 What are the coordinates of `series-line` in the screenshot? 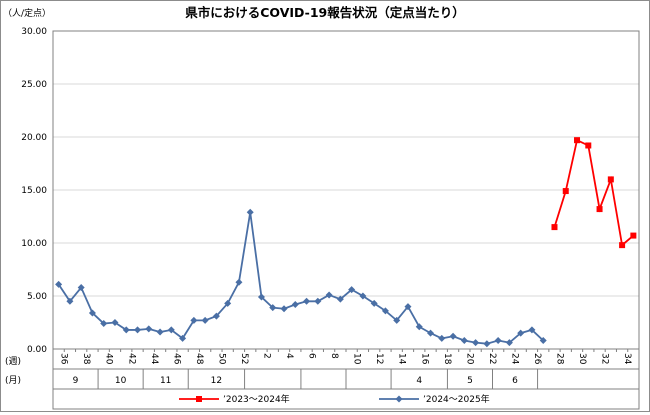 It's located at (593, 192).